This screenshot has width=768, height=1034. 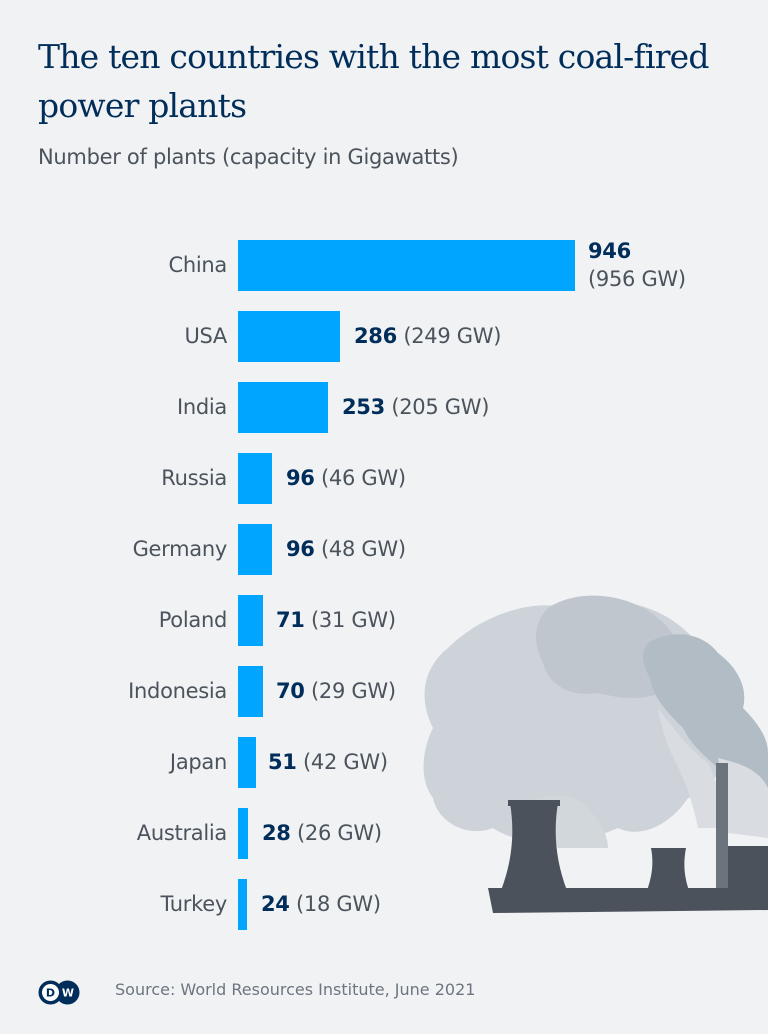 What do you see at coordinates (637, 279) in the screenshot?
I see `capacity: (956 GW)` at bounding box center [637, 279].